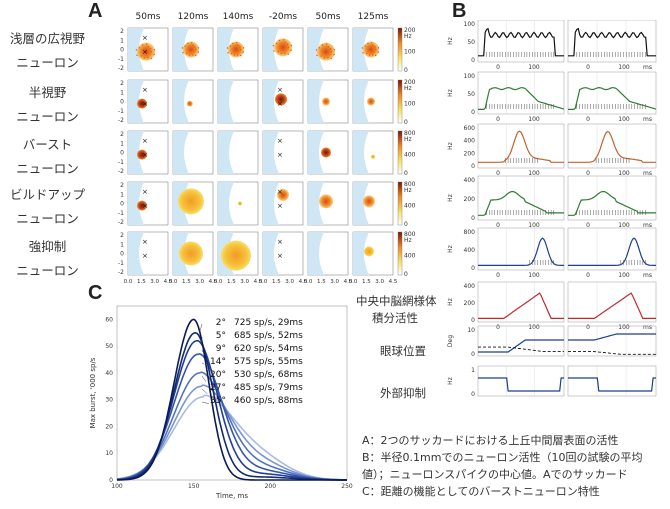 The image size is (670, 509). Describe the element at coordinates (122, 50) in the screenshot. I see `a-ytick: 0` at that location.